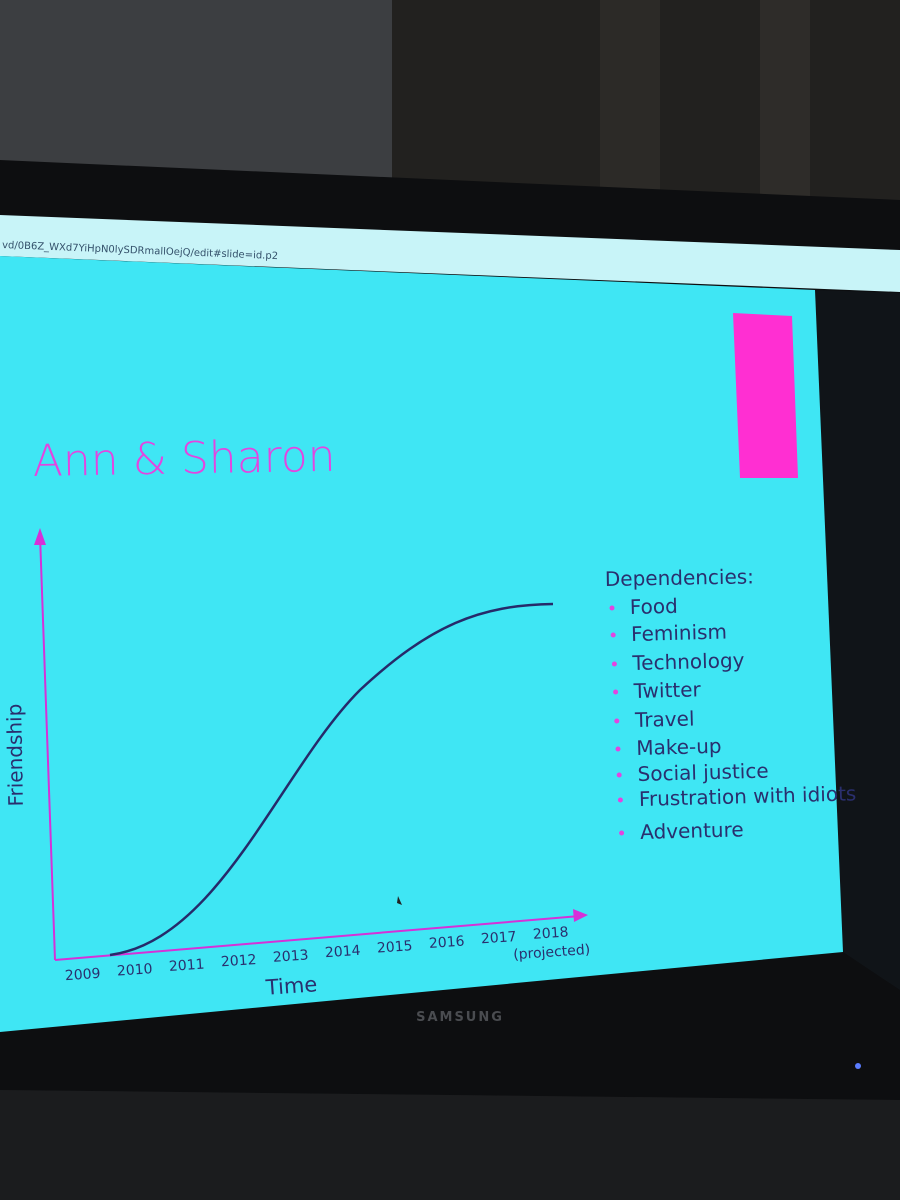 The image size is (900, 1200). What do you see at coordinates (654, 606) in the screenshot?
I see `list-item: Food` at bounding box center [654, 606].